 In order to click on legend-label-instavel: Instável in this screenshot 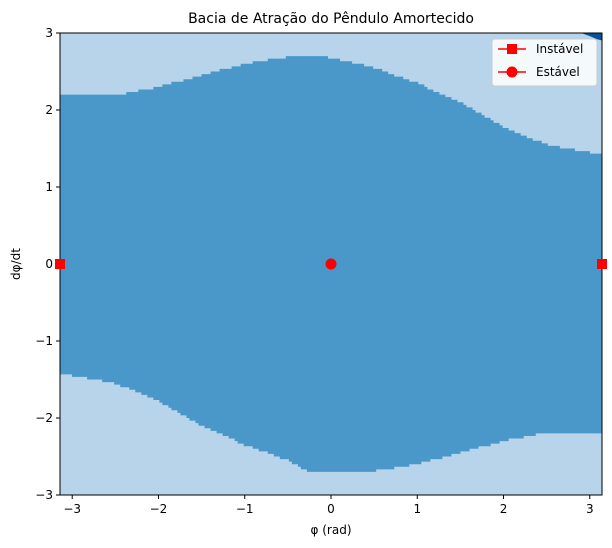, I will do `click(559, 49)`.